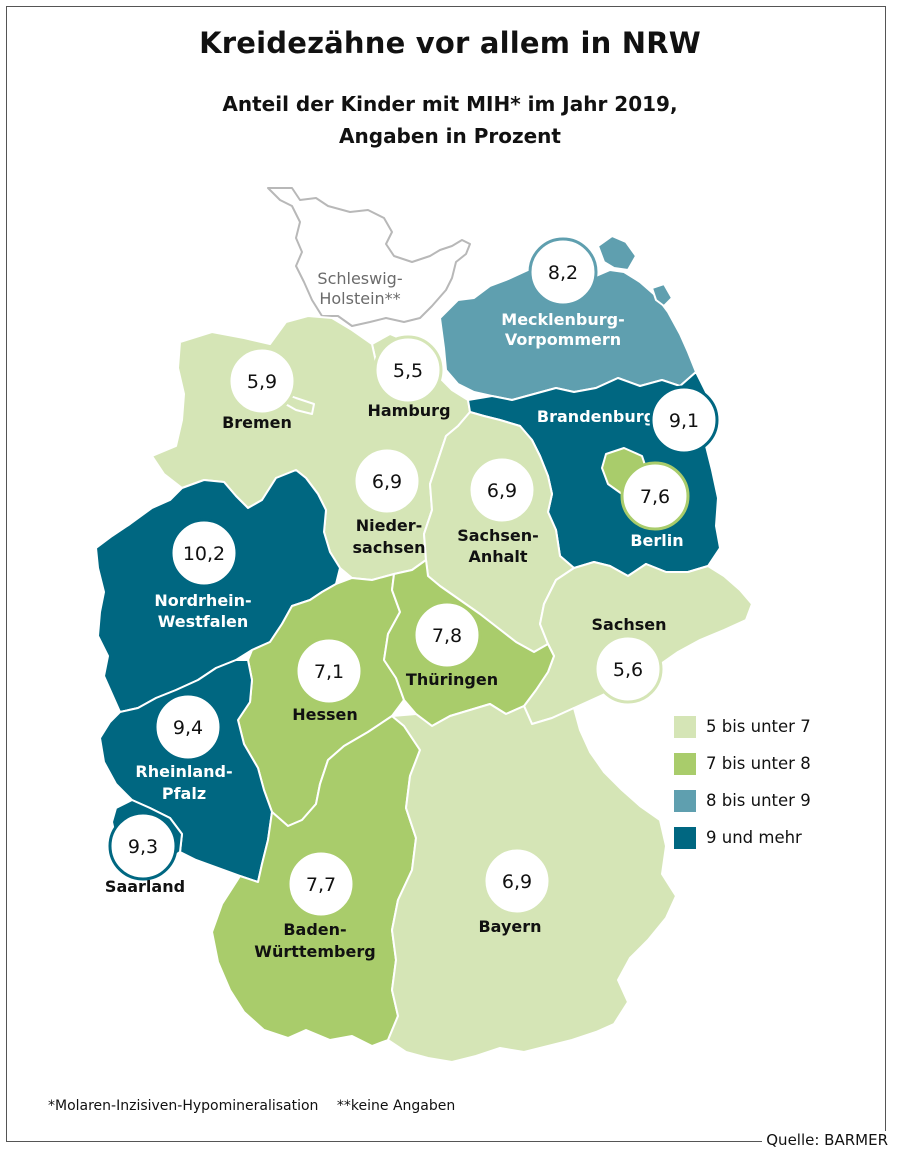 This screenshot has height=1158, width=900. I want to click on badge-sl: 9,3, so click(143, 846).